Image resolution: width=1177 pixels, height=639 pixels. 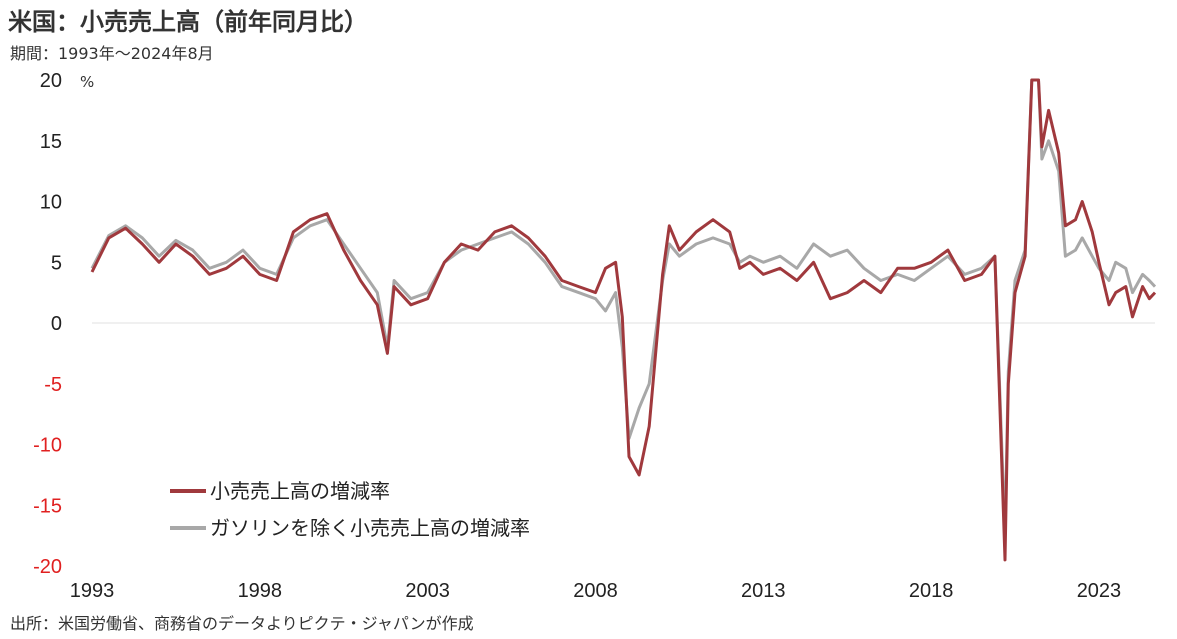 I want to click on y-tick-label: -20, so click(x=47, y=567).